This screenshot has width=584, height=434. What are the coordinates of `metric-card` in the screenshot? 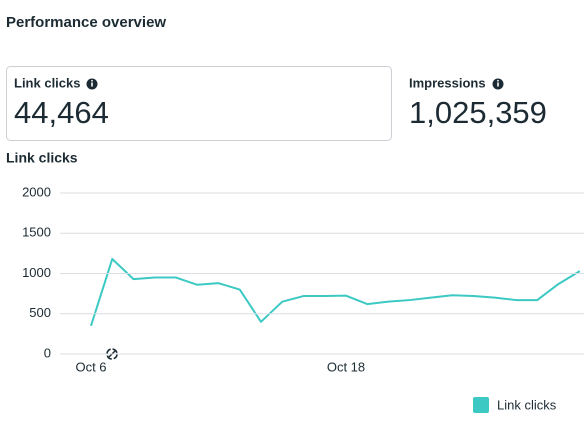 It's located at (199, 103).